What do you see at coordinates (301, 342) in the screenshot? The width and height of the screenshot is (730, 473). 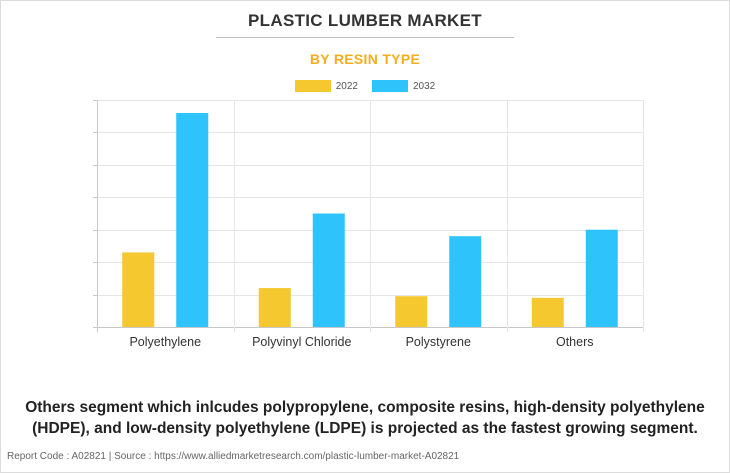 I see `x-tick-label: Polyvinyl Chloride` at bounding box center [301, 342].